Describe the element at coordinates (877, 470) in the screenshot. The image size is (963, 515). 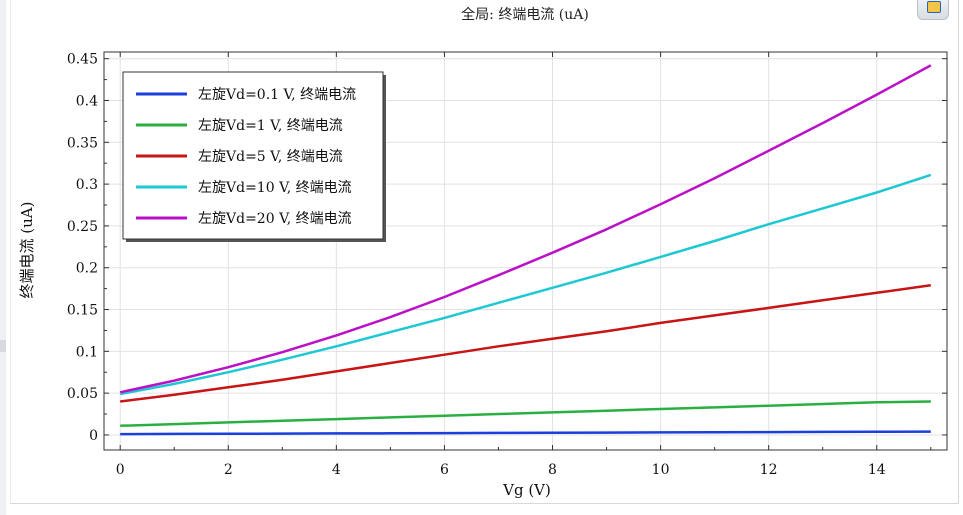
I see `x-tick-label: 14` at that location.